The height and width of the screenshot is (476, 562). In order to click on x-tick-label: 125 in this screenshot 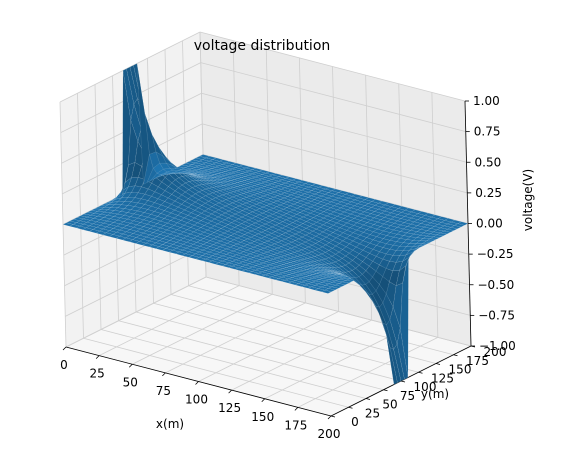, I will do `click(229, 408)`.